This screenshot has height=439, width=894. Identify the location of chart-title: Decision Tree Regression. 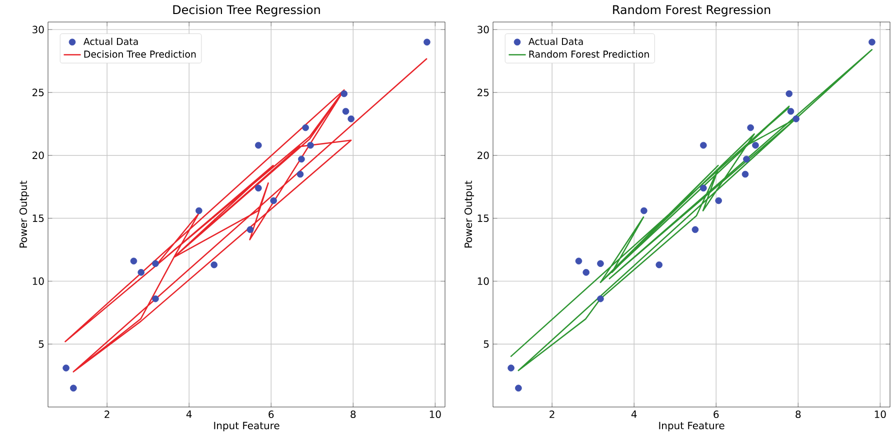
(246, 10).